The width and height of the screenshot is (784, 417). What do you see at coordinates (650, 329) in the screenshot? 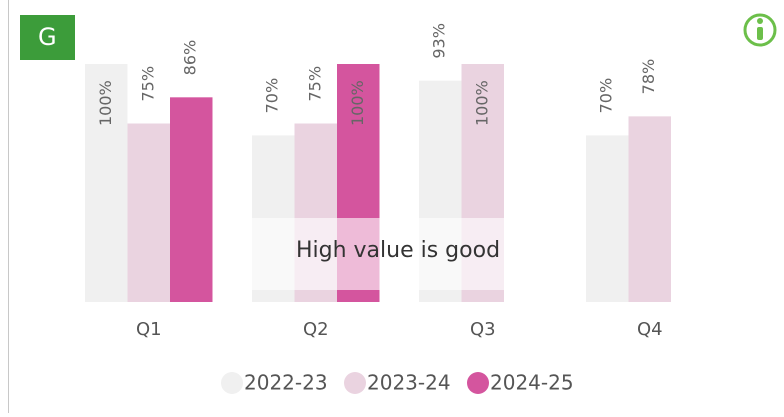
I see `x-tick-label: Q4` at bounding box center [650, 329].